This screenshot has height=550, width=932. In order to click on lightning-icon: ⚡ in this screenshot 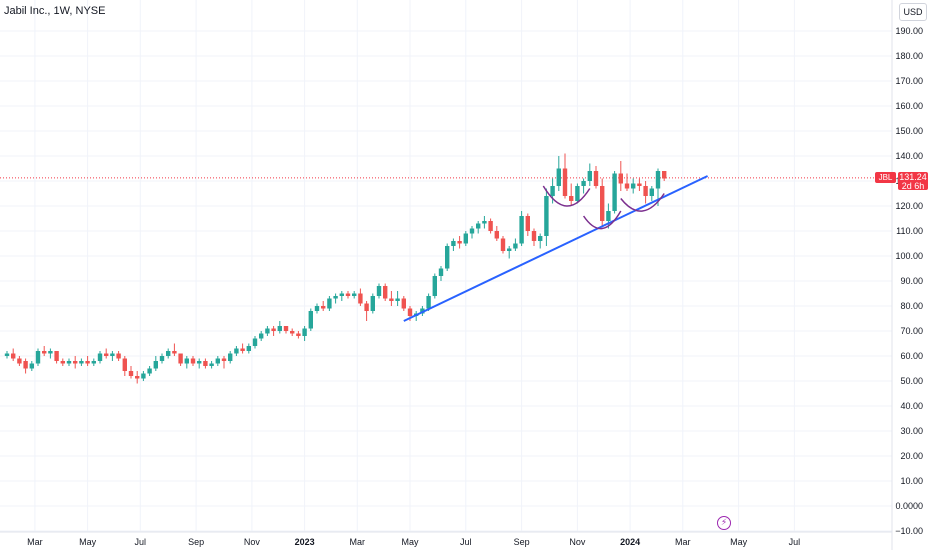, I will do `click(724, 523)`.